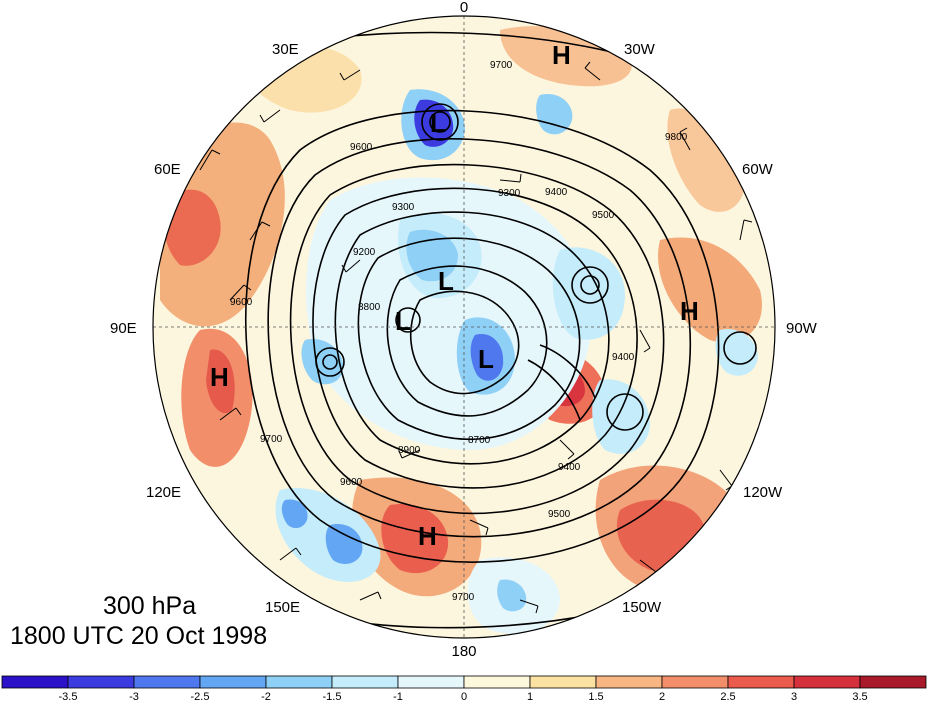 Image resolution: width=928 pixels, height=702 pixels. I want to click on colorbar-tick-label: -1, so click(398, 696).